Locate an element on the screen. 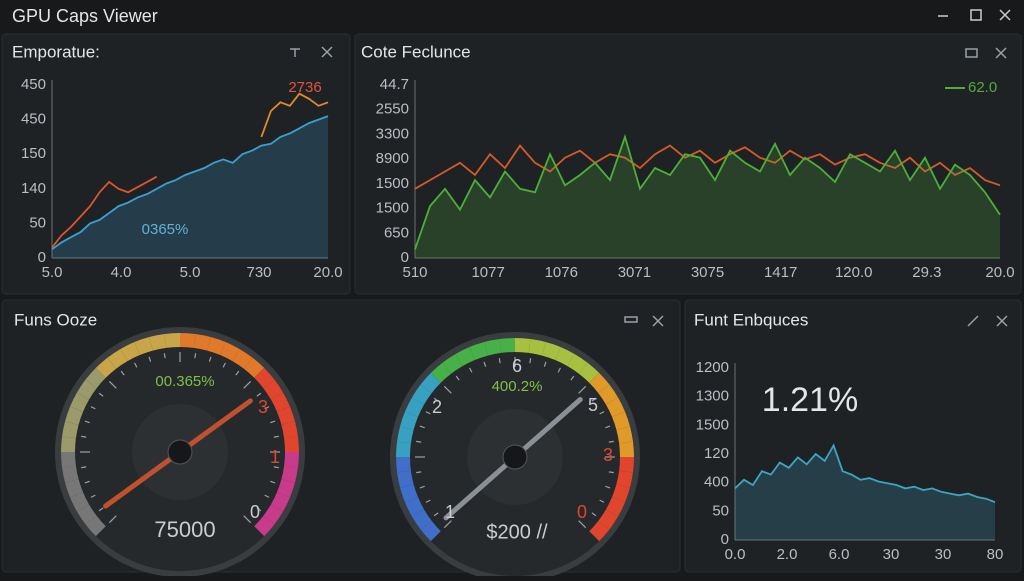 This screenshot has width=1024, height=581. y-tick-label: 44.7 is located at coordinates (394, 84).